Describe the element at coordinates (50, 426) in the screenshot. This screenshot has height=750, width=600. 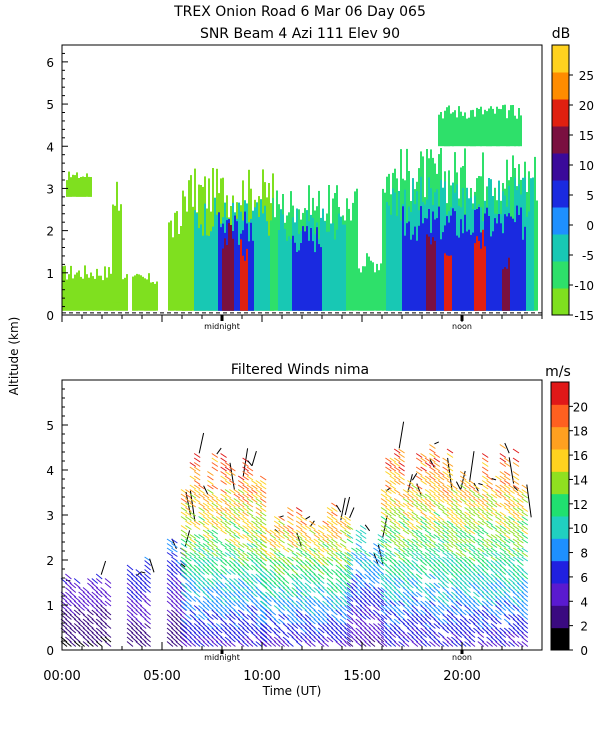
I see `wind-y-tick-label: 5` at that location.